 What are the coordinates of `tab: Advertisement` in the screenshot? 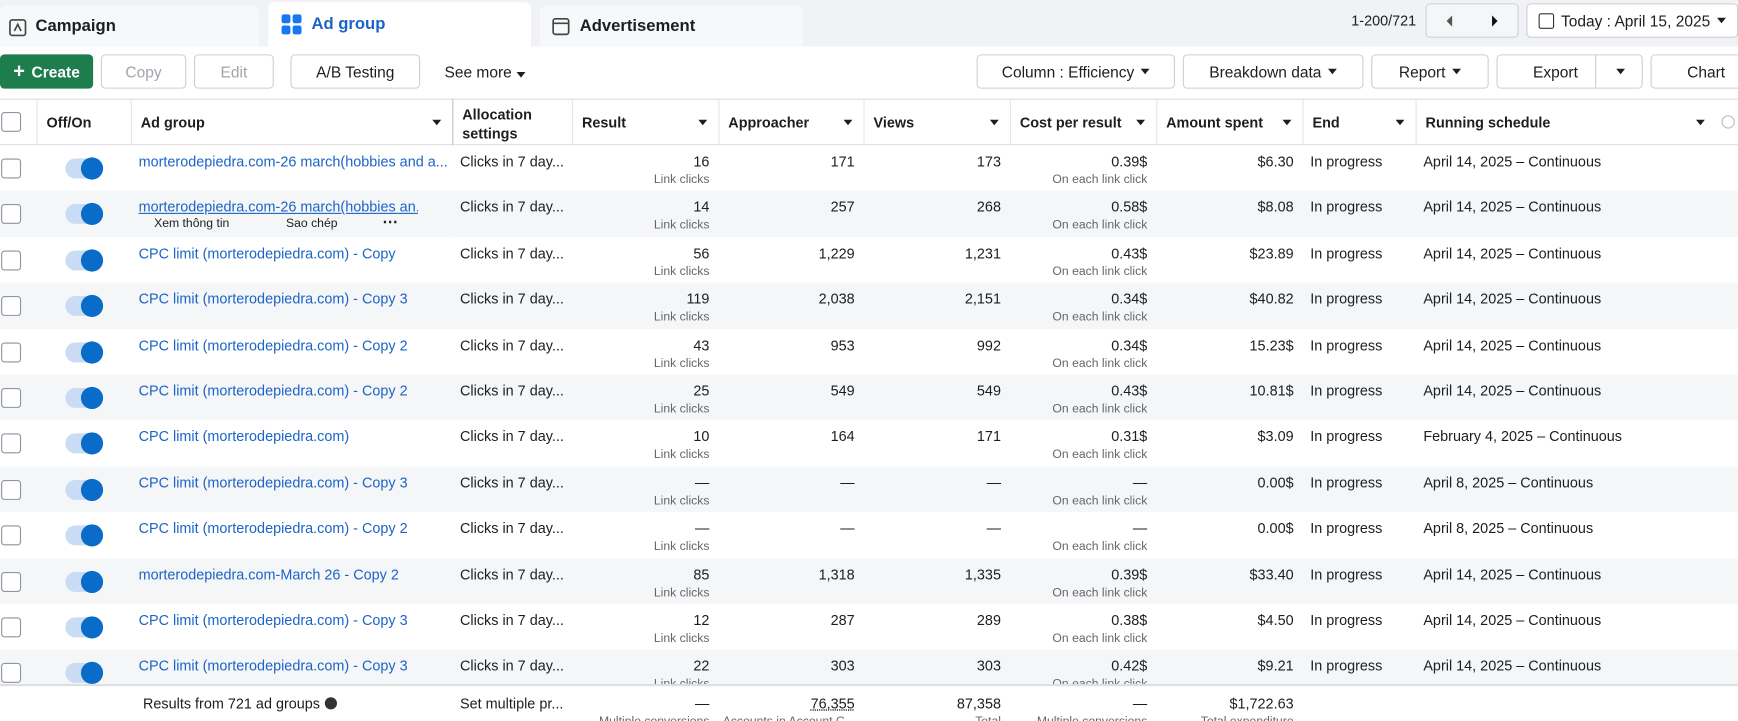 It's located at (671, 26).